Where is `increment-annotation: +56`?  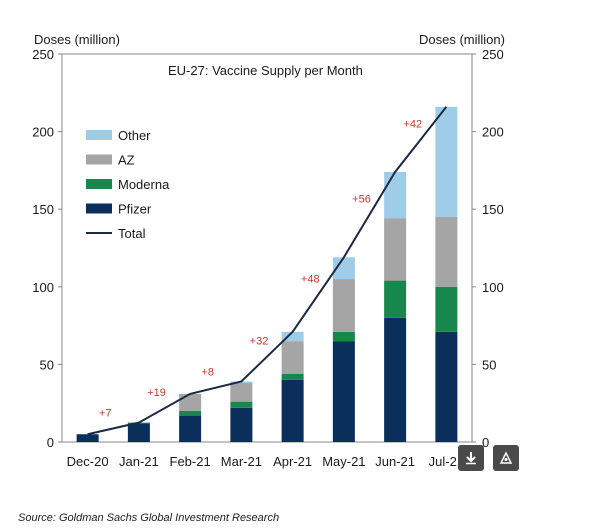
increment-annotation: +56 is located at coordinates (361, 200).